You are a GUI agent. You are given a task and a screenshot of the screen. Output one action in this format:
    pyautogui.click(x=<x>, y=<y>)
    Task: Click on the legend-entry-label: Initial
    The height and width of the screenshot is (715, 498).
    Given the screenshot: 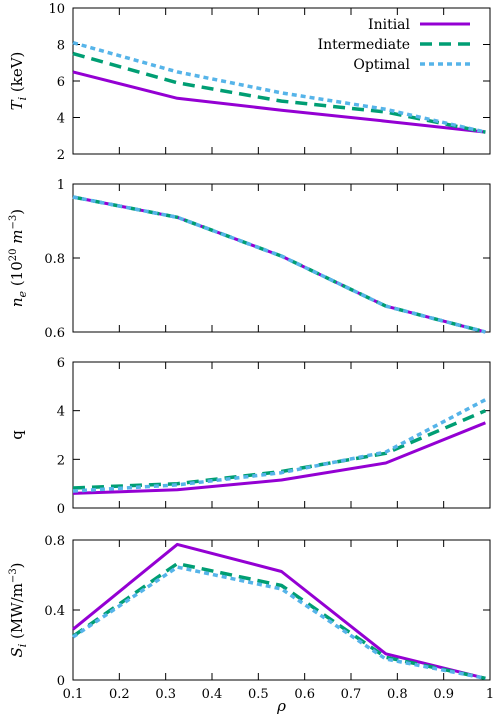 What is the action you would take?
    pyautogui.click(x=389, y=25)
    